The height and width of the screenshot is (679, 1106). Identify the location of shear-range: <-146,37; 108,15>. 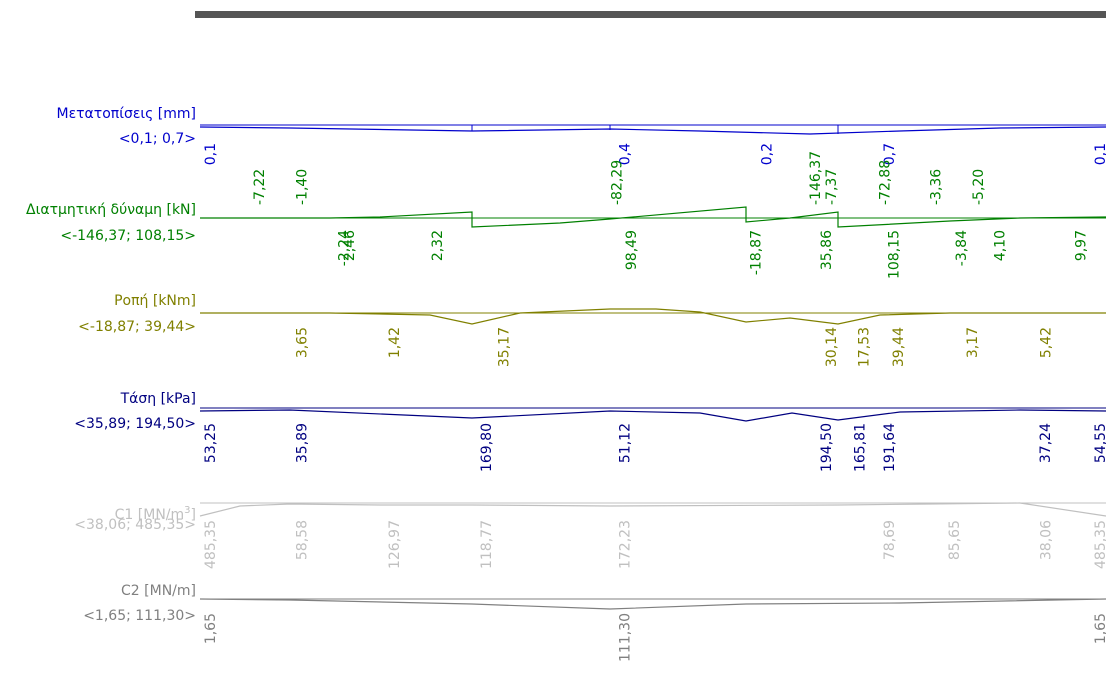
(128, 236).